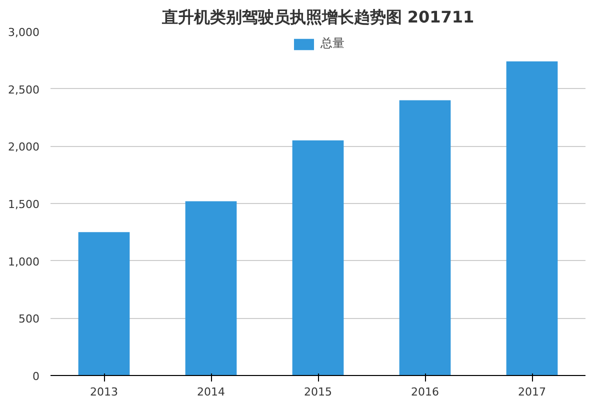 This screenshot has height=405, width=600. Describe the element at coordinates (211, 392) in the screenshot. I see `x-tick-label: 2014` at that location.